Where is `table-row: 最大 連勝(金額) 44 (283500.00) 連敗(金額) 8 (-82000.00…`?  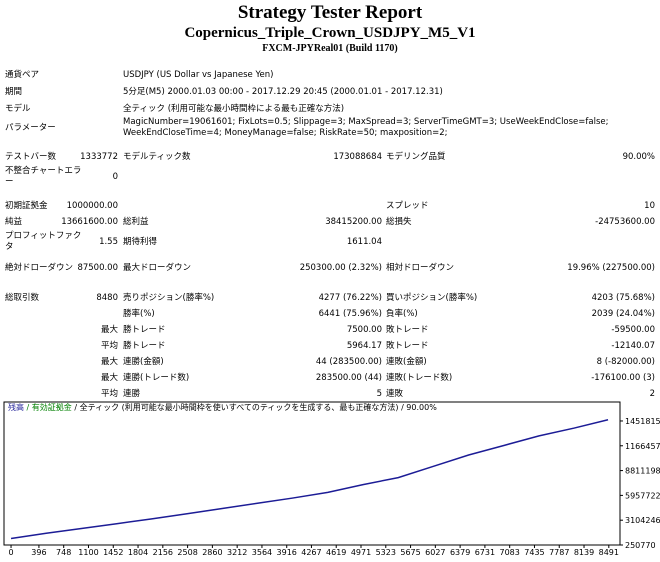 table-row: 最大 連勝(金額) 44 (283500.00) 連敗(金額) 8 (-82000.00… is located at coordinates (330, 362).